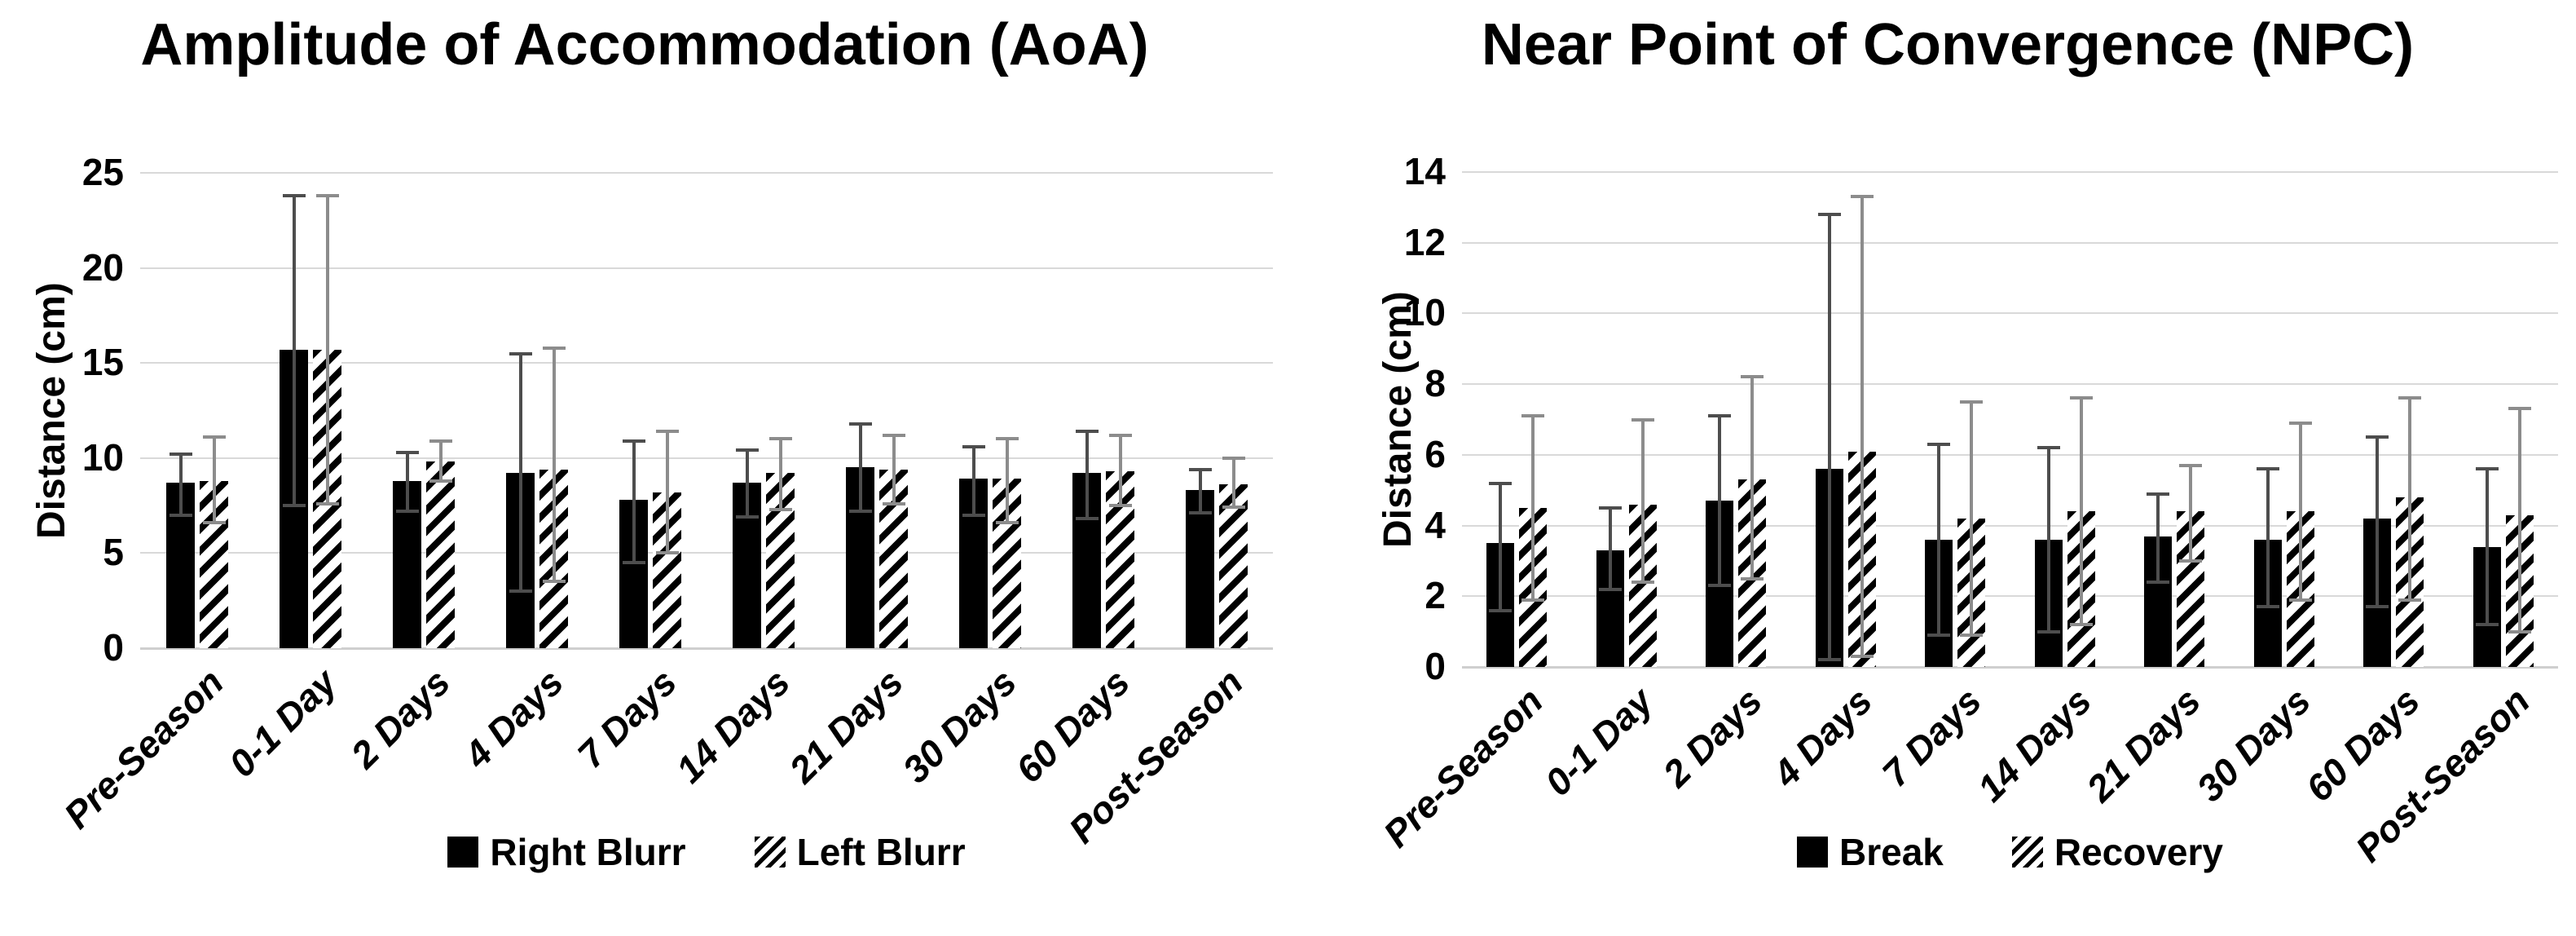  What do you see at coordinates (1948, 44) in the screenshot?
I see `npc-chart-title: Near Point of Convergence (NPC)` at bounding box center [1948, 44].